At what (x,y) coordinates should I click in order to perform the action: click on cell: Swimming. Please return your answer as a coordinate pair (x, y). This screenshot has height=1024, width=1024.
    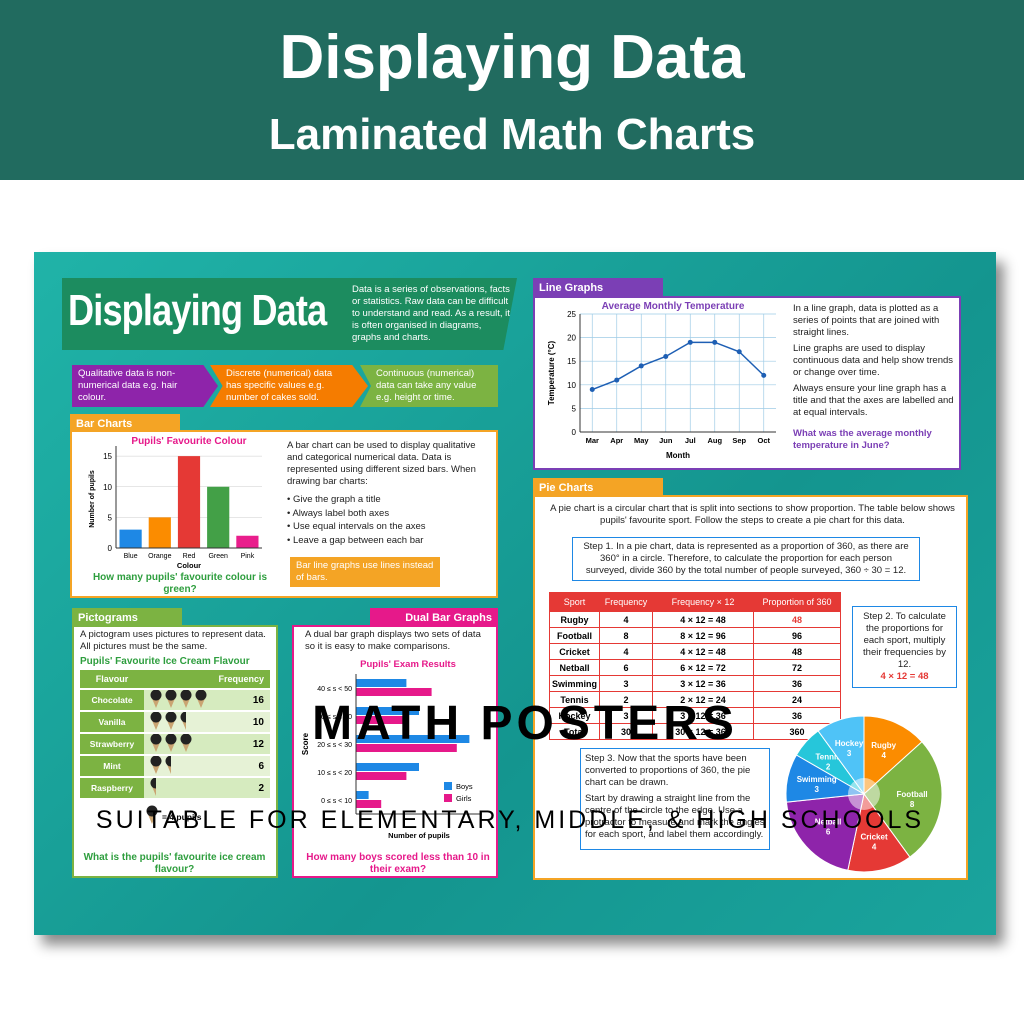
    Looking at the image, I should click on (574, 683).